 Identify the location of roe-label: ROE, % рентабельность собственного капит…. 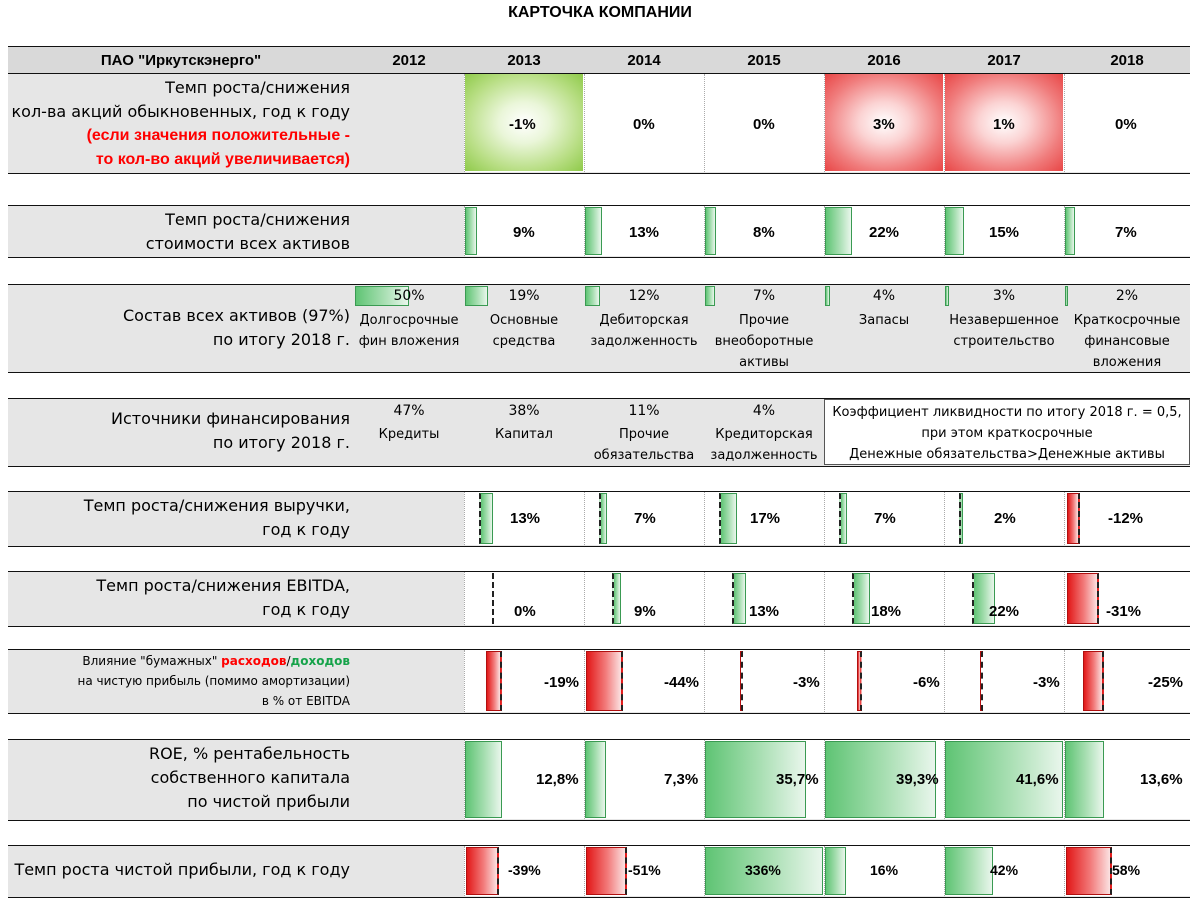
(180, 778).